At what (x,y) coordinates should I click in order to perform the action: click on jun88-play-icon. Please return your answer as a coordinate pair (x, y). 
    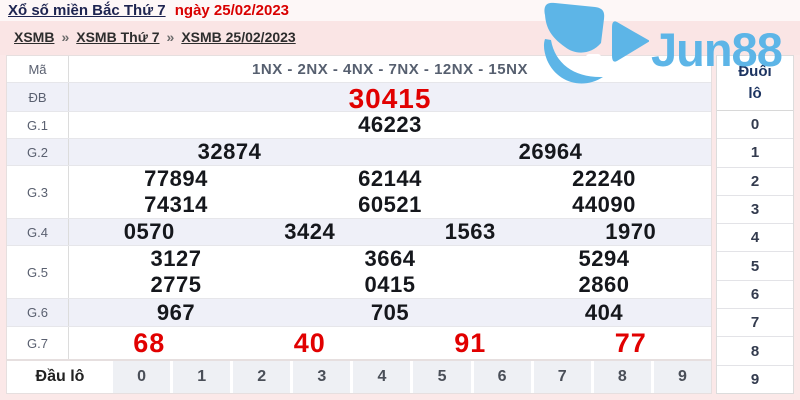
    Looking at the image, I should click on (590, 45).